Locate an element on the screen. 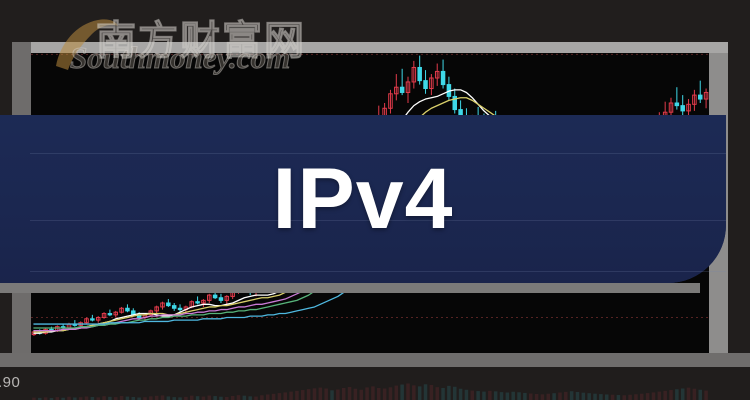 The width and height of the screenshot is (750, 400). chart-frame-top-bar is located at coordinates (370, 47).